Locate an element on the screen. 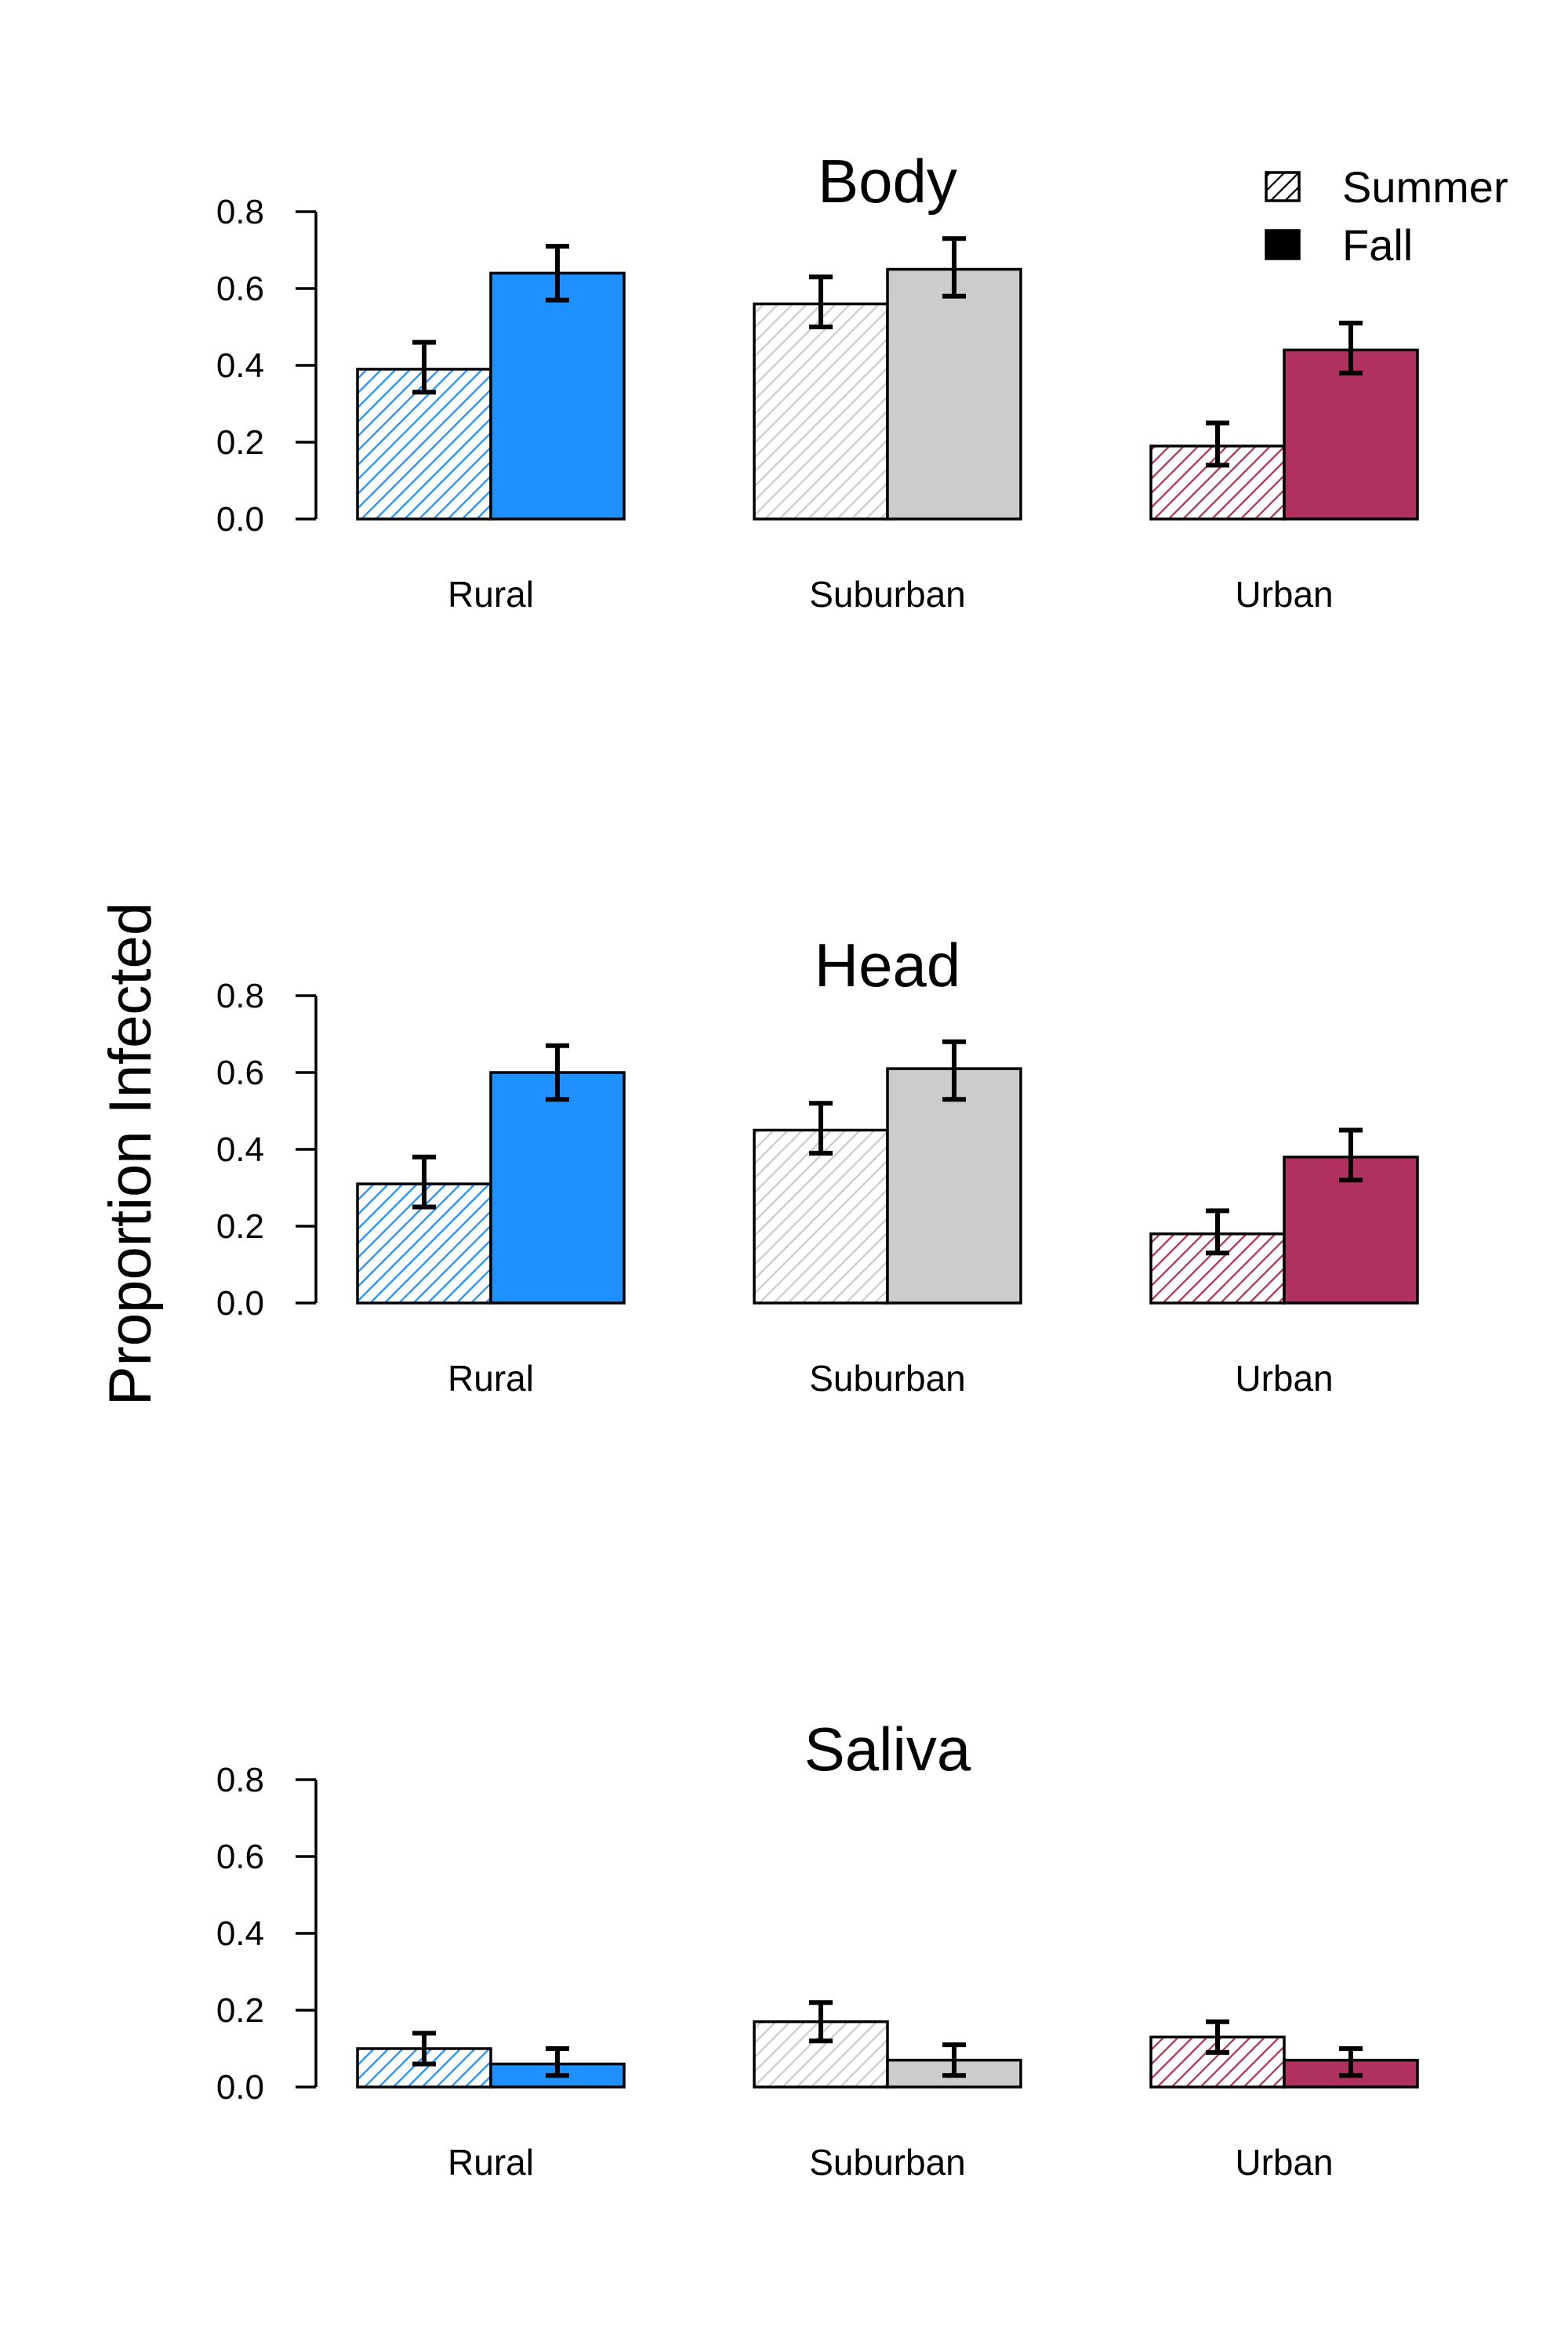  legend-swatch-fall is located at coordinates (1283, 244).